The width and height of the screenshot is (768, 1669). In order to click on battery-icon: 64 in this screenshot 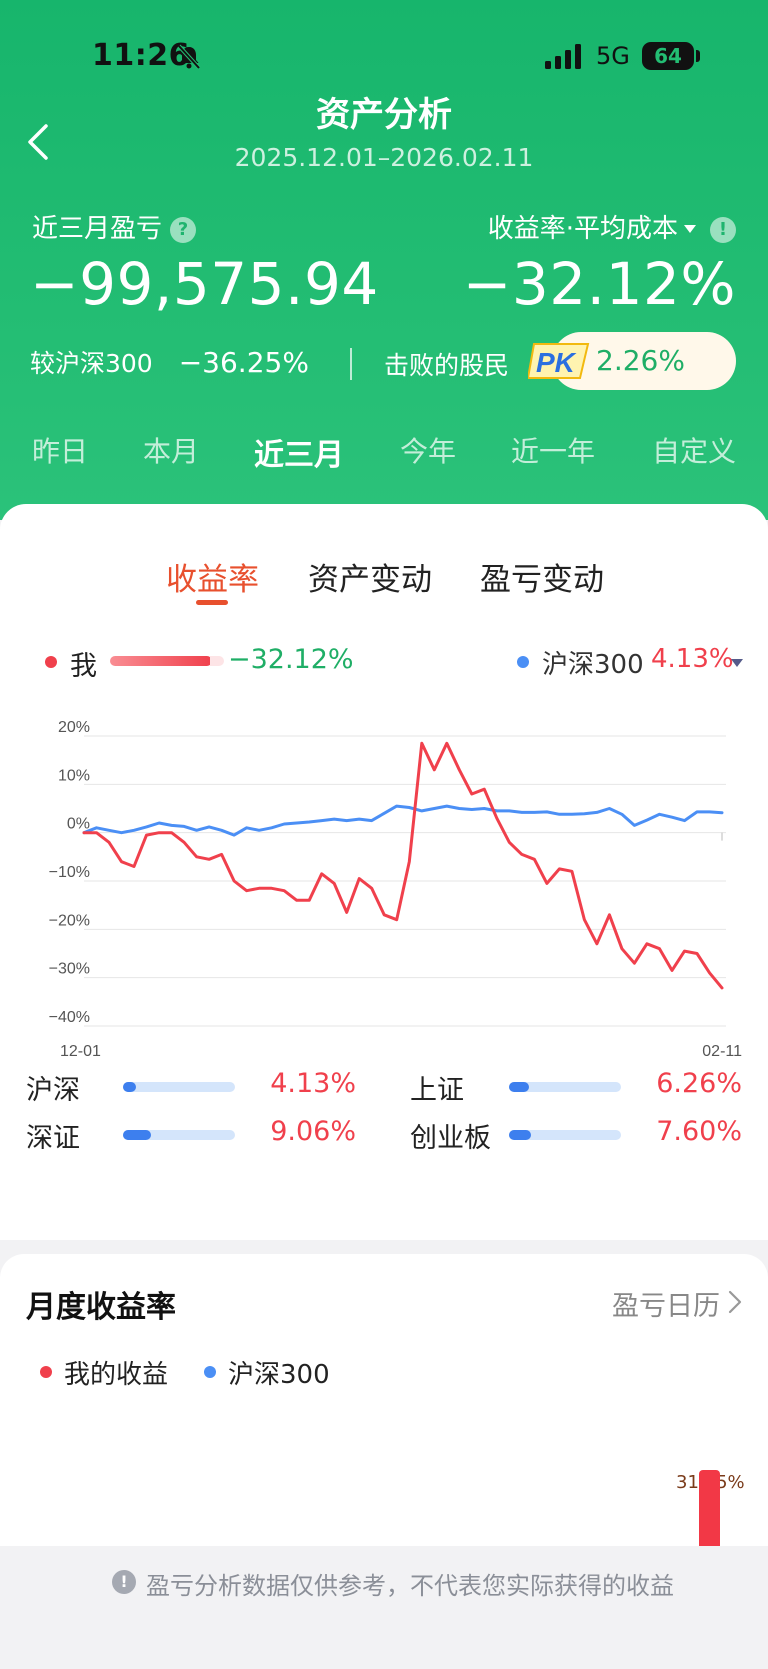, I will do `click(668, 56)`.